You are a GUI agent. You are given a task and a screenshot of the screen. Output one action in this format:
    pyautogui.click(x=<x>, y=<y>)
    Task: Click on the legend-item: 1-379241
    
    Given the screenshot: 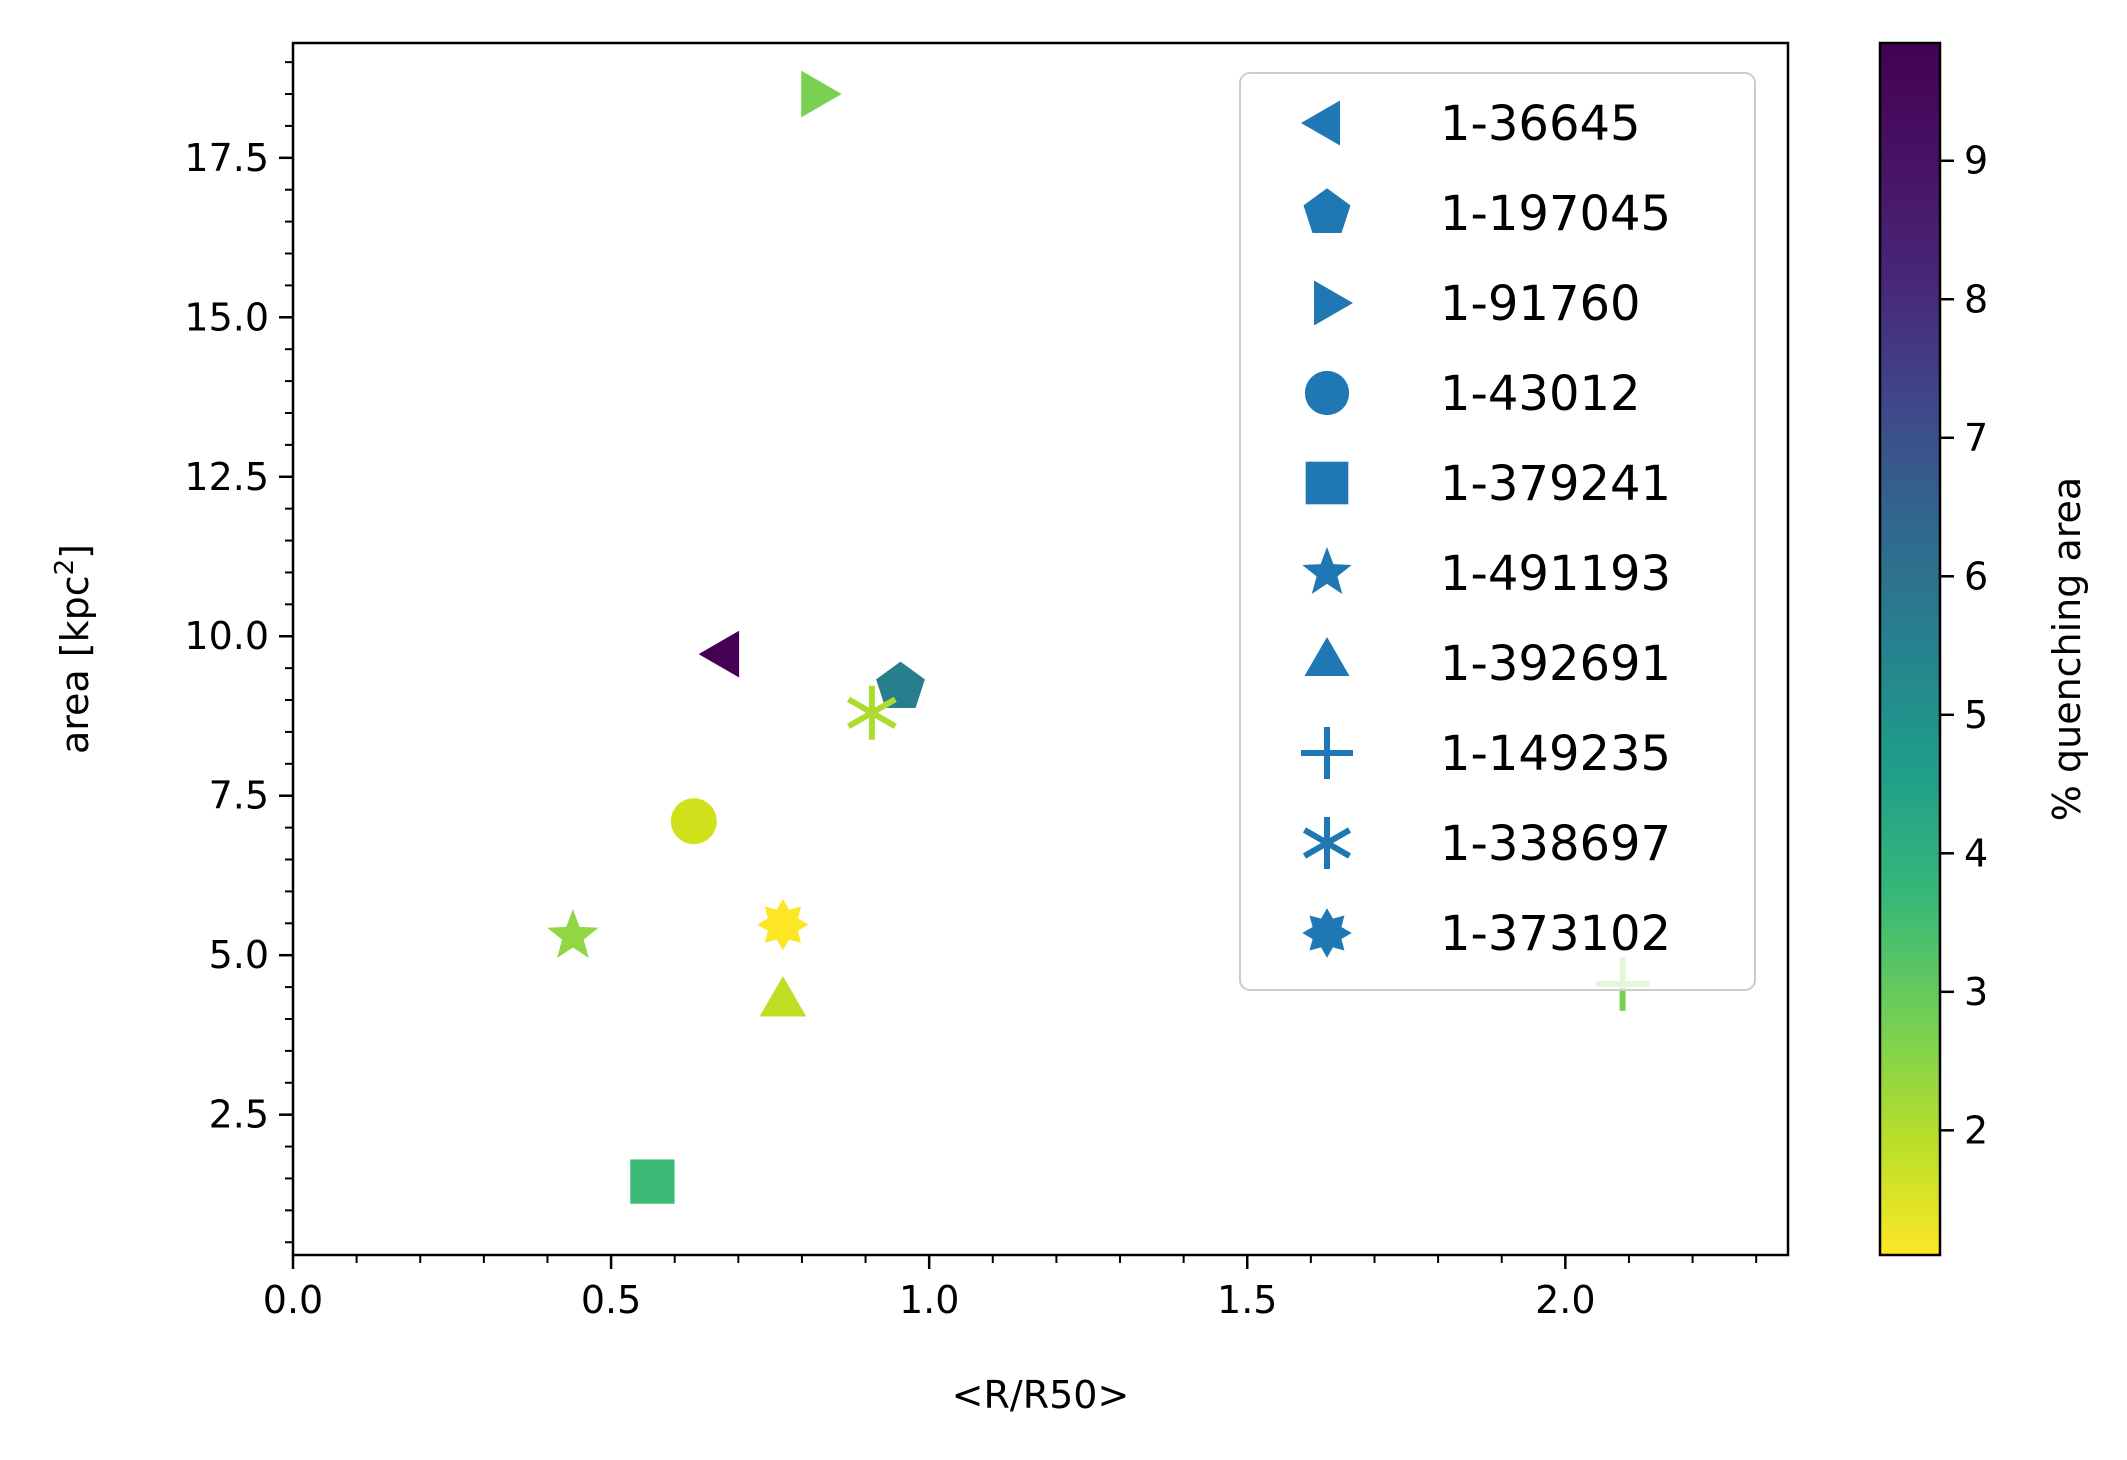 What is the action you would take?
    pyautogui.click(x=1488, y=484)
    